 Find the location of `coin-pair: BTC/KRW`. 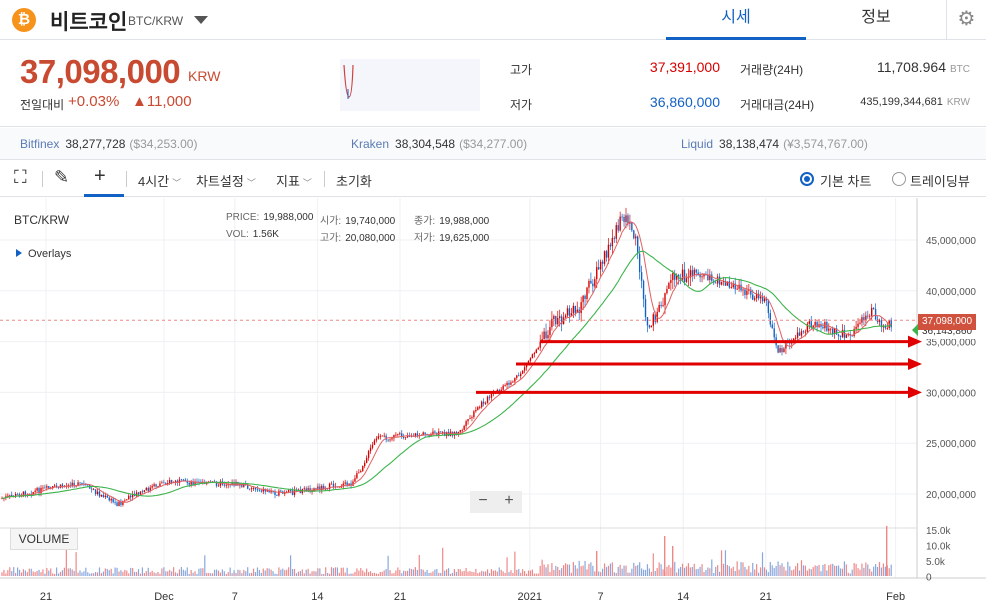

coin-pair: BTC/KRW is located at coordinates (156, 21).